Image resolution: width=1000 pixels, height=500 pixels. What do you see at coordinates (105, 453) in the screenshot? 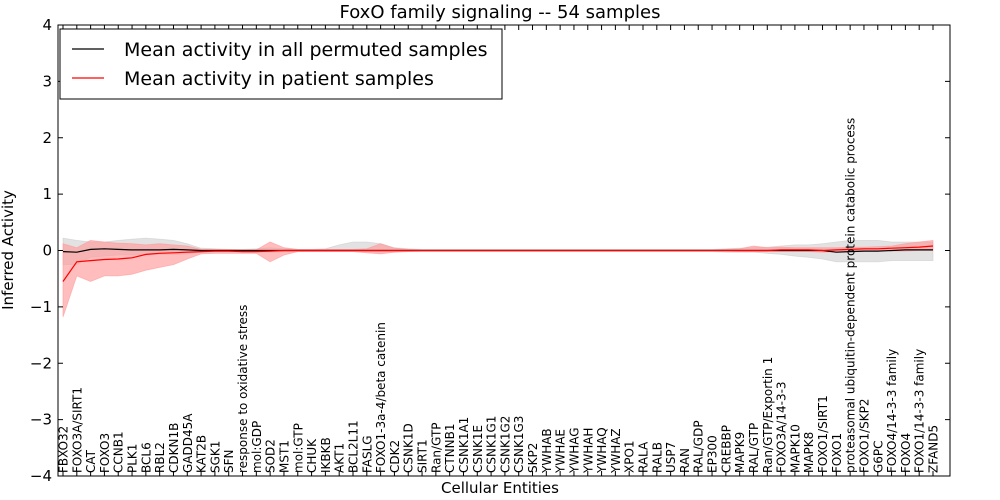
I see `x-tick-label: FOXO3` at bounding box center [105, 453].